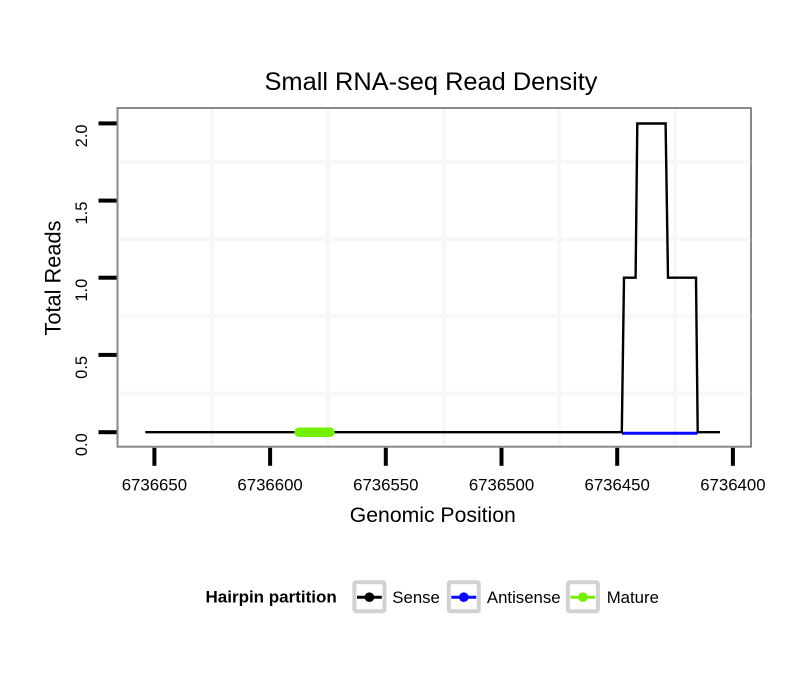 The width and height of the screenshot is (810, 690). I want to click on svg-text: 2.0, so click(82, 135).